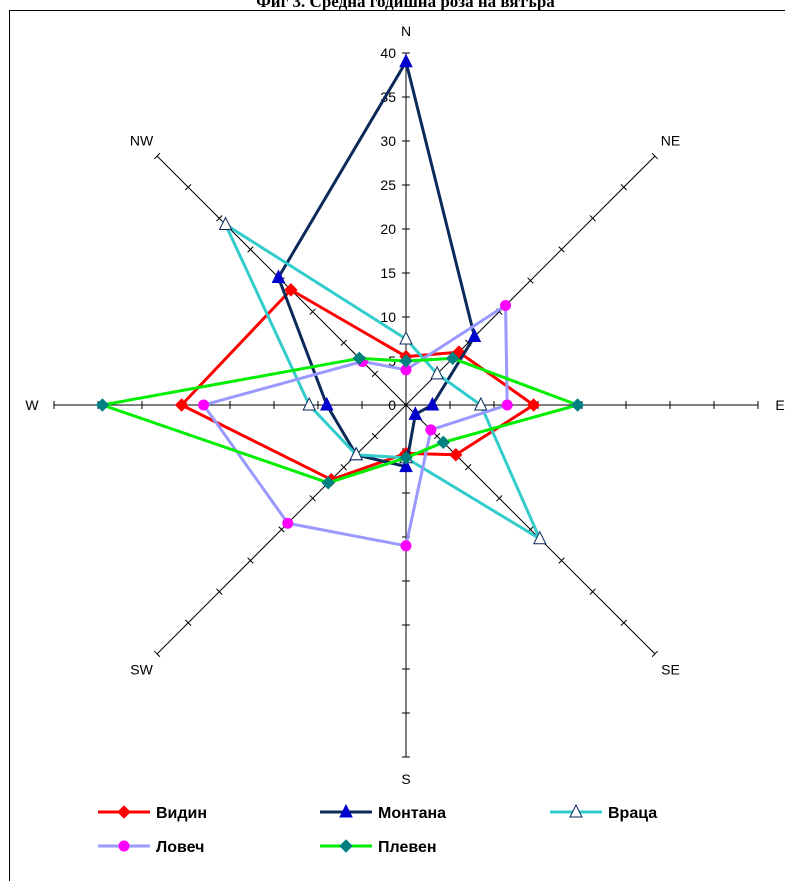 The image size is (785, 881). What do you see at coordinates (670, 141) in the screenshot?
I see `direction-label-ne: NE` at bounding box center [670, 141].